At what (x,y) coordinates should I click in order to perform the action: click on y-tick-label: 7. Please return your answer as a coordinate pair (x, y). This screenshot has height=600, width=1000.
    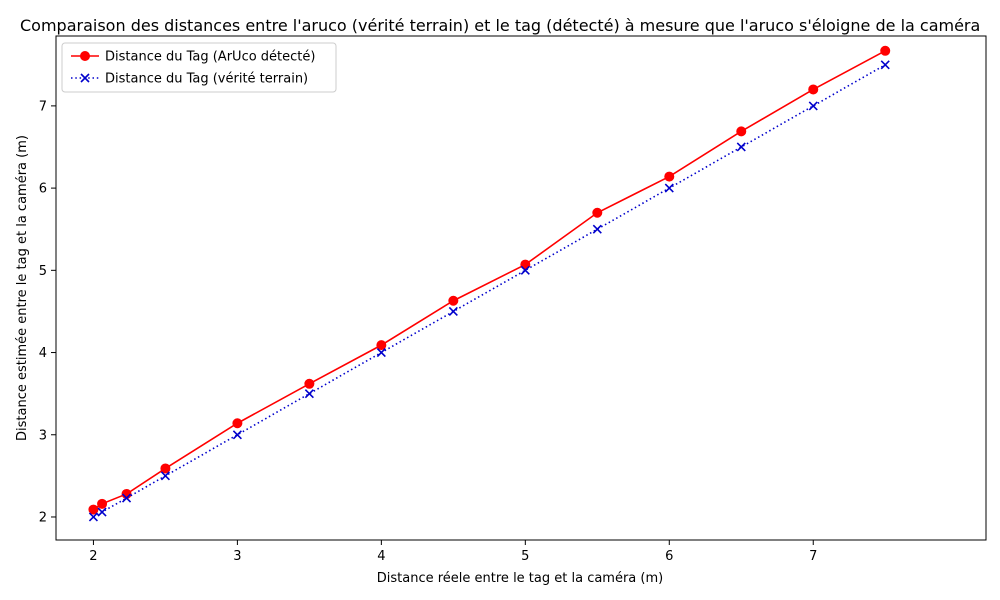
    Looking at the image, I should click on (43, 106).